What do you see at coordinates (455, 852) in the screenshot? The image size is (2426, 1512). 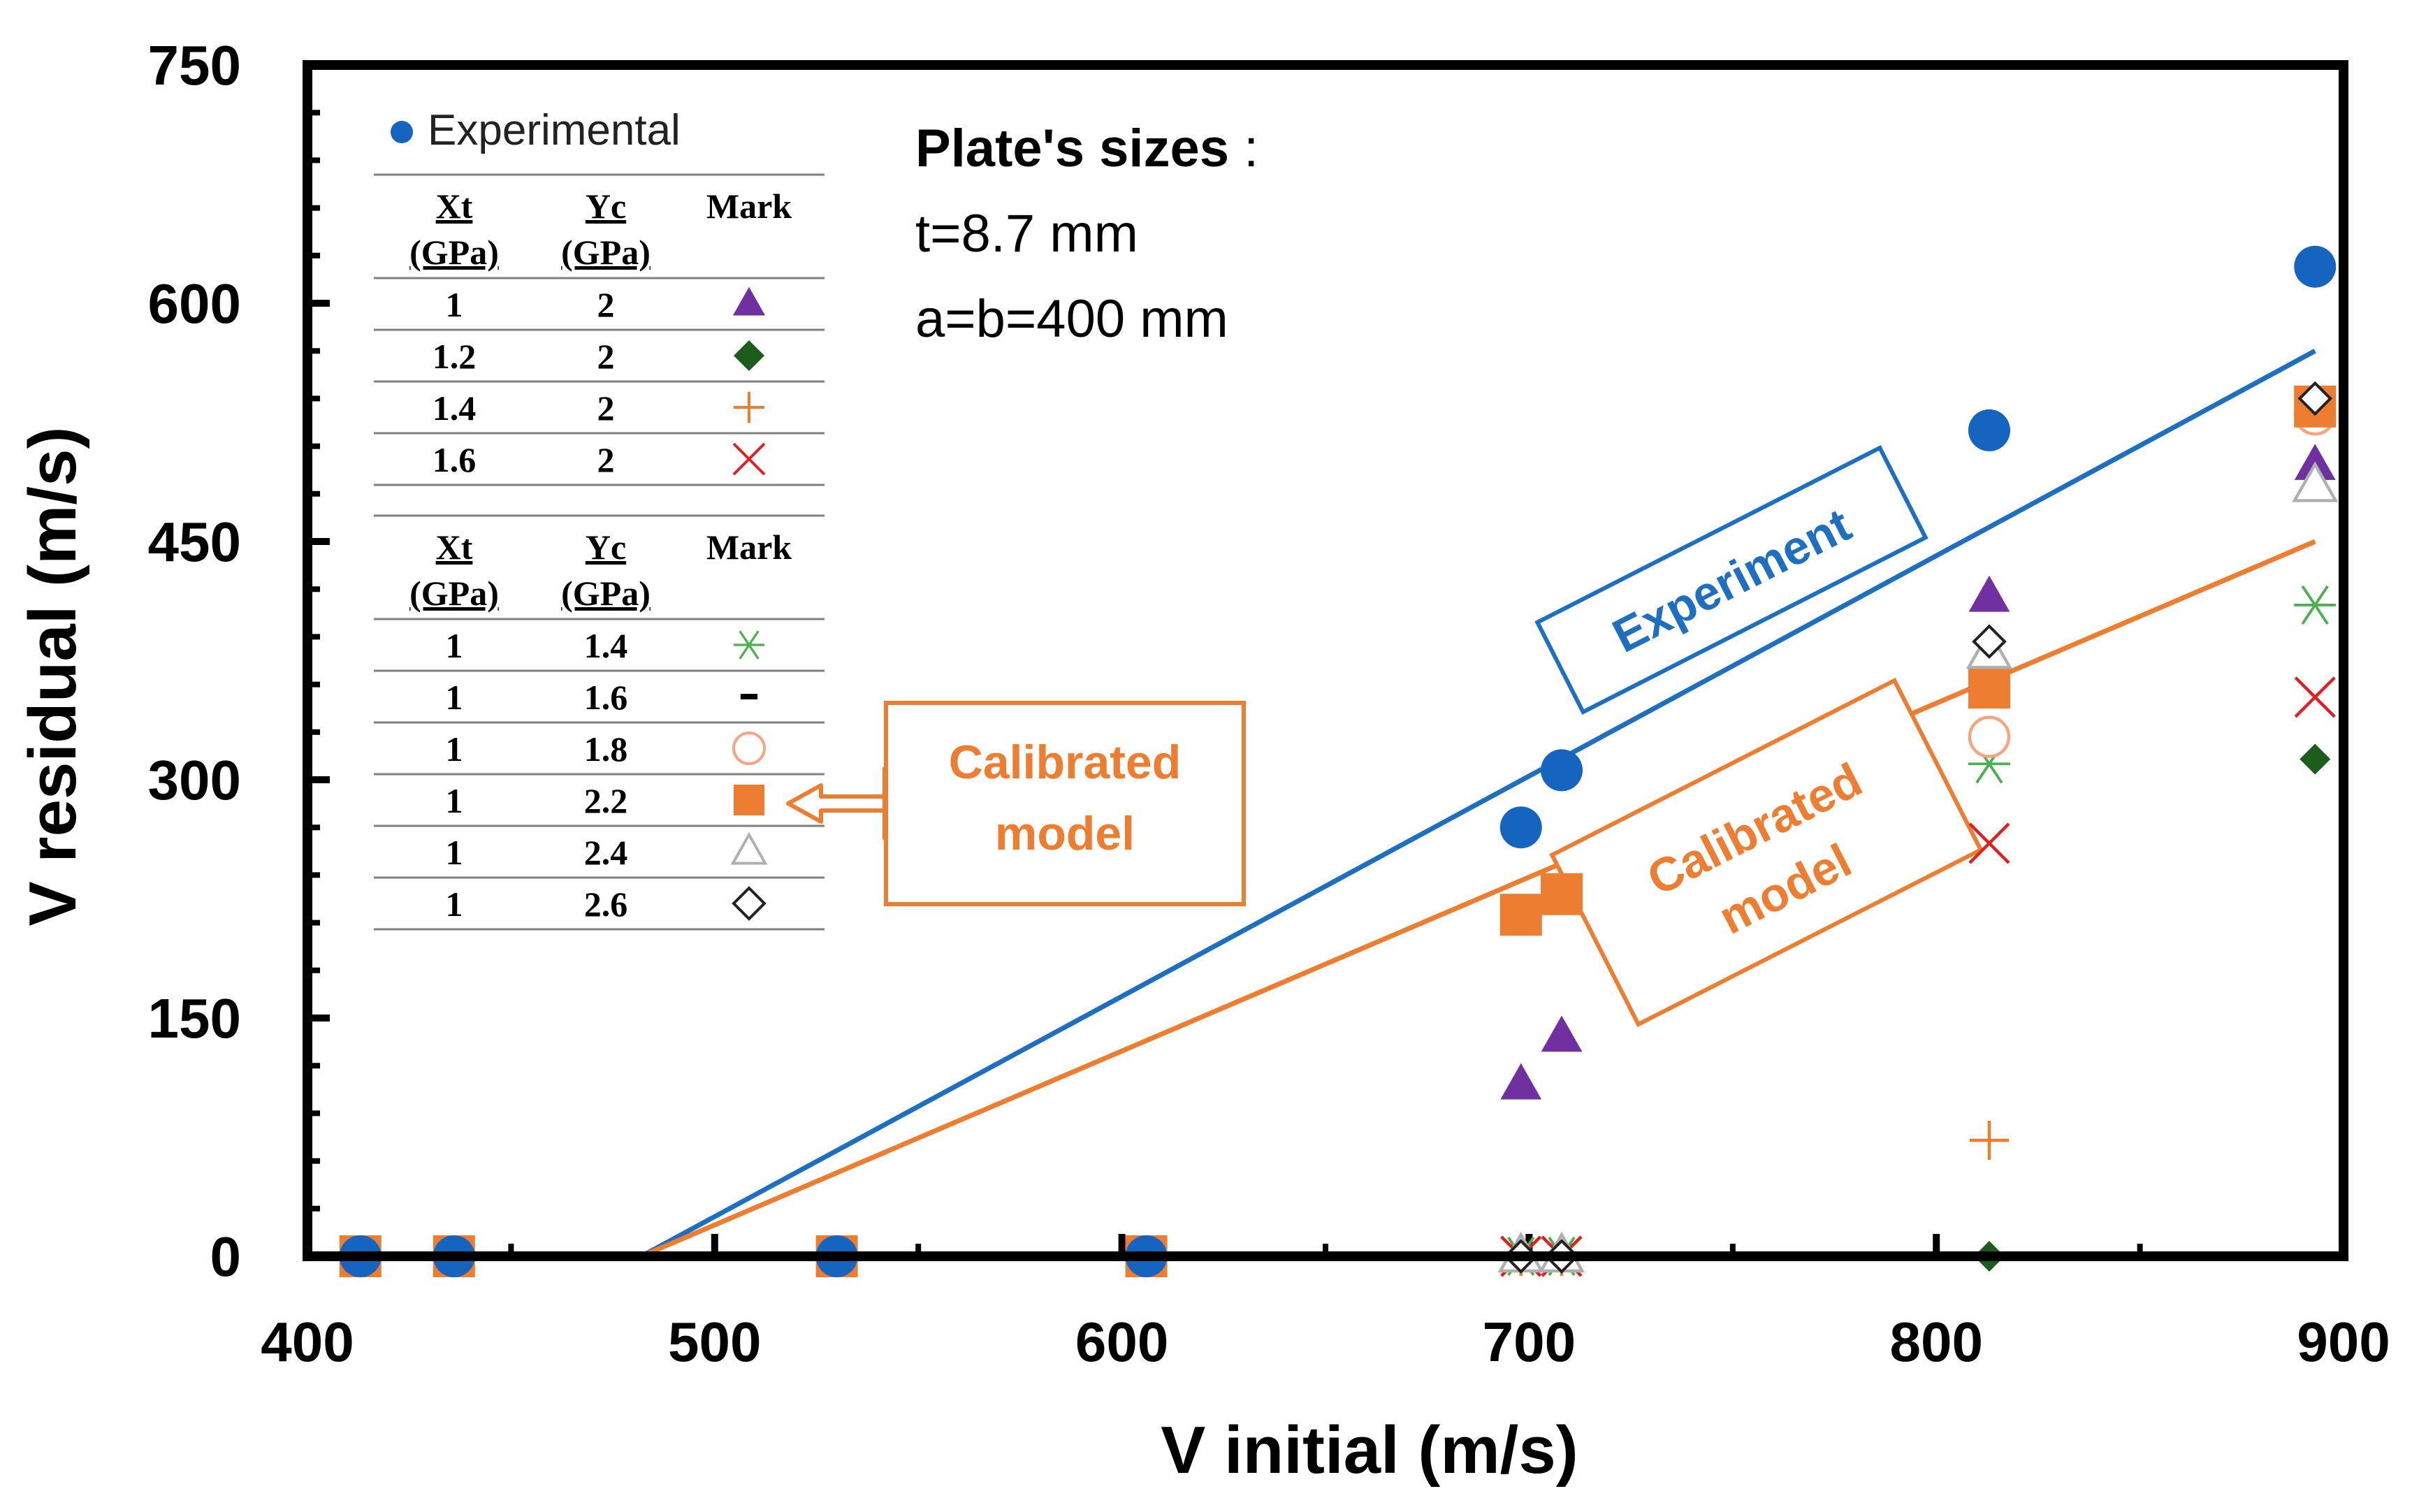 I see `table2-row4-xt: 1` at bounding box center [455, 852].